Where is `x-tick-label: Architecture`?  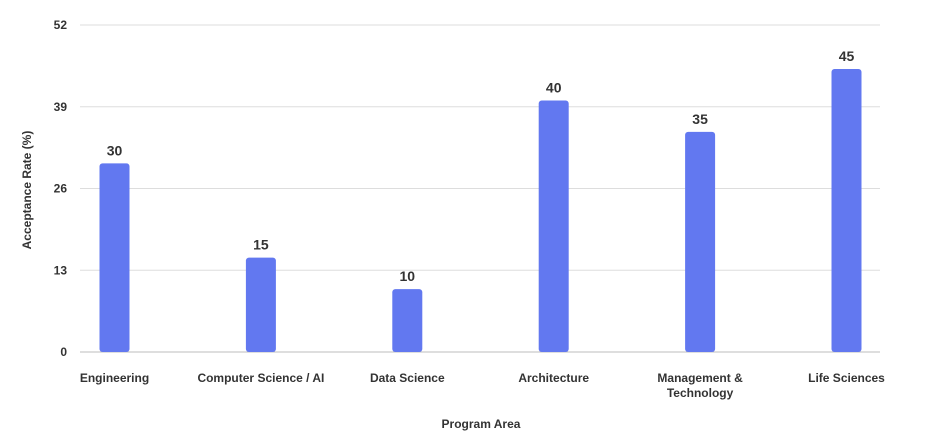 x-tick-label: Architecture is located at coordinates (553, 378).